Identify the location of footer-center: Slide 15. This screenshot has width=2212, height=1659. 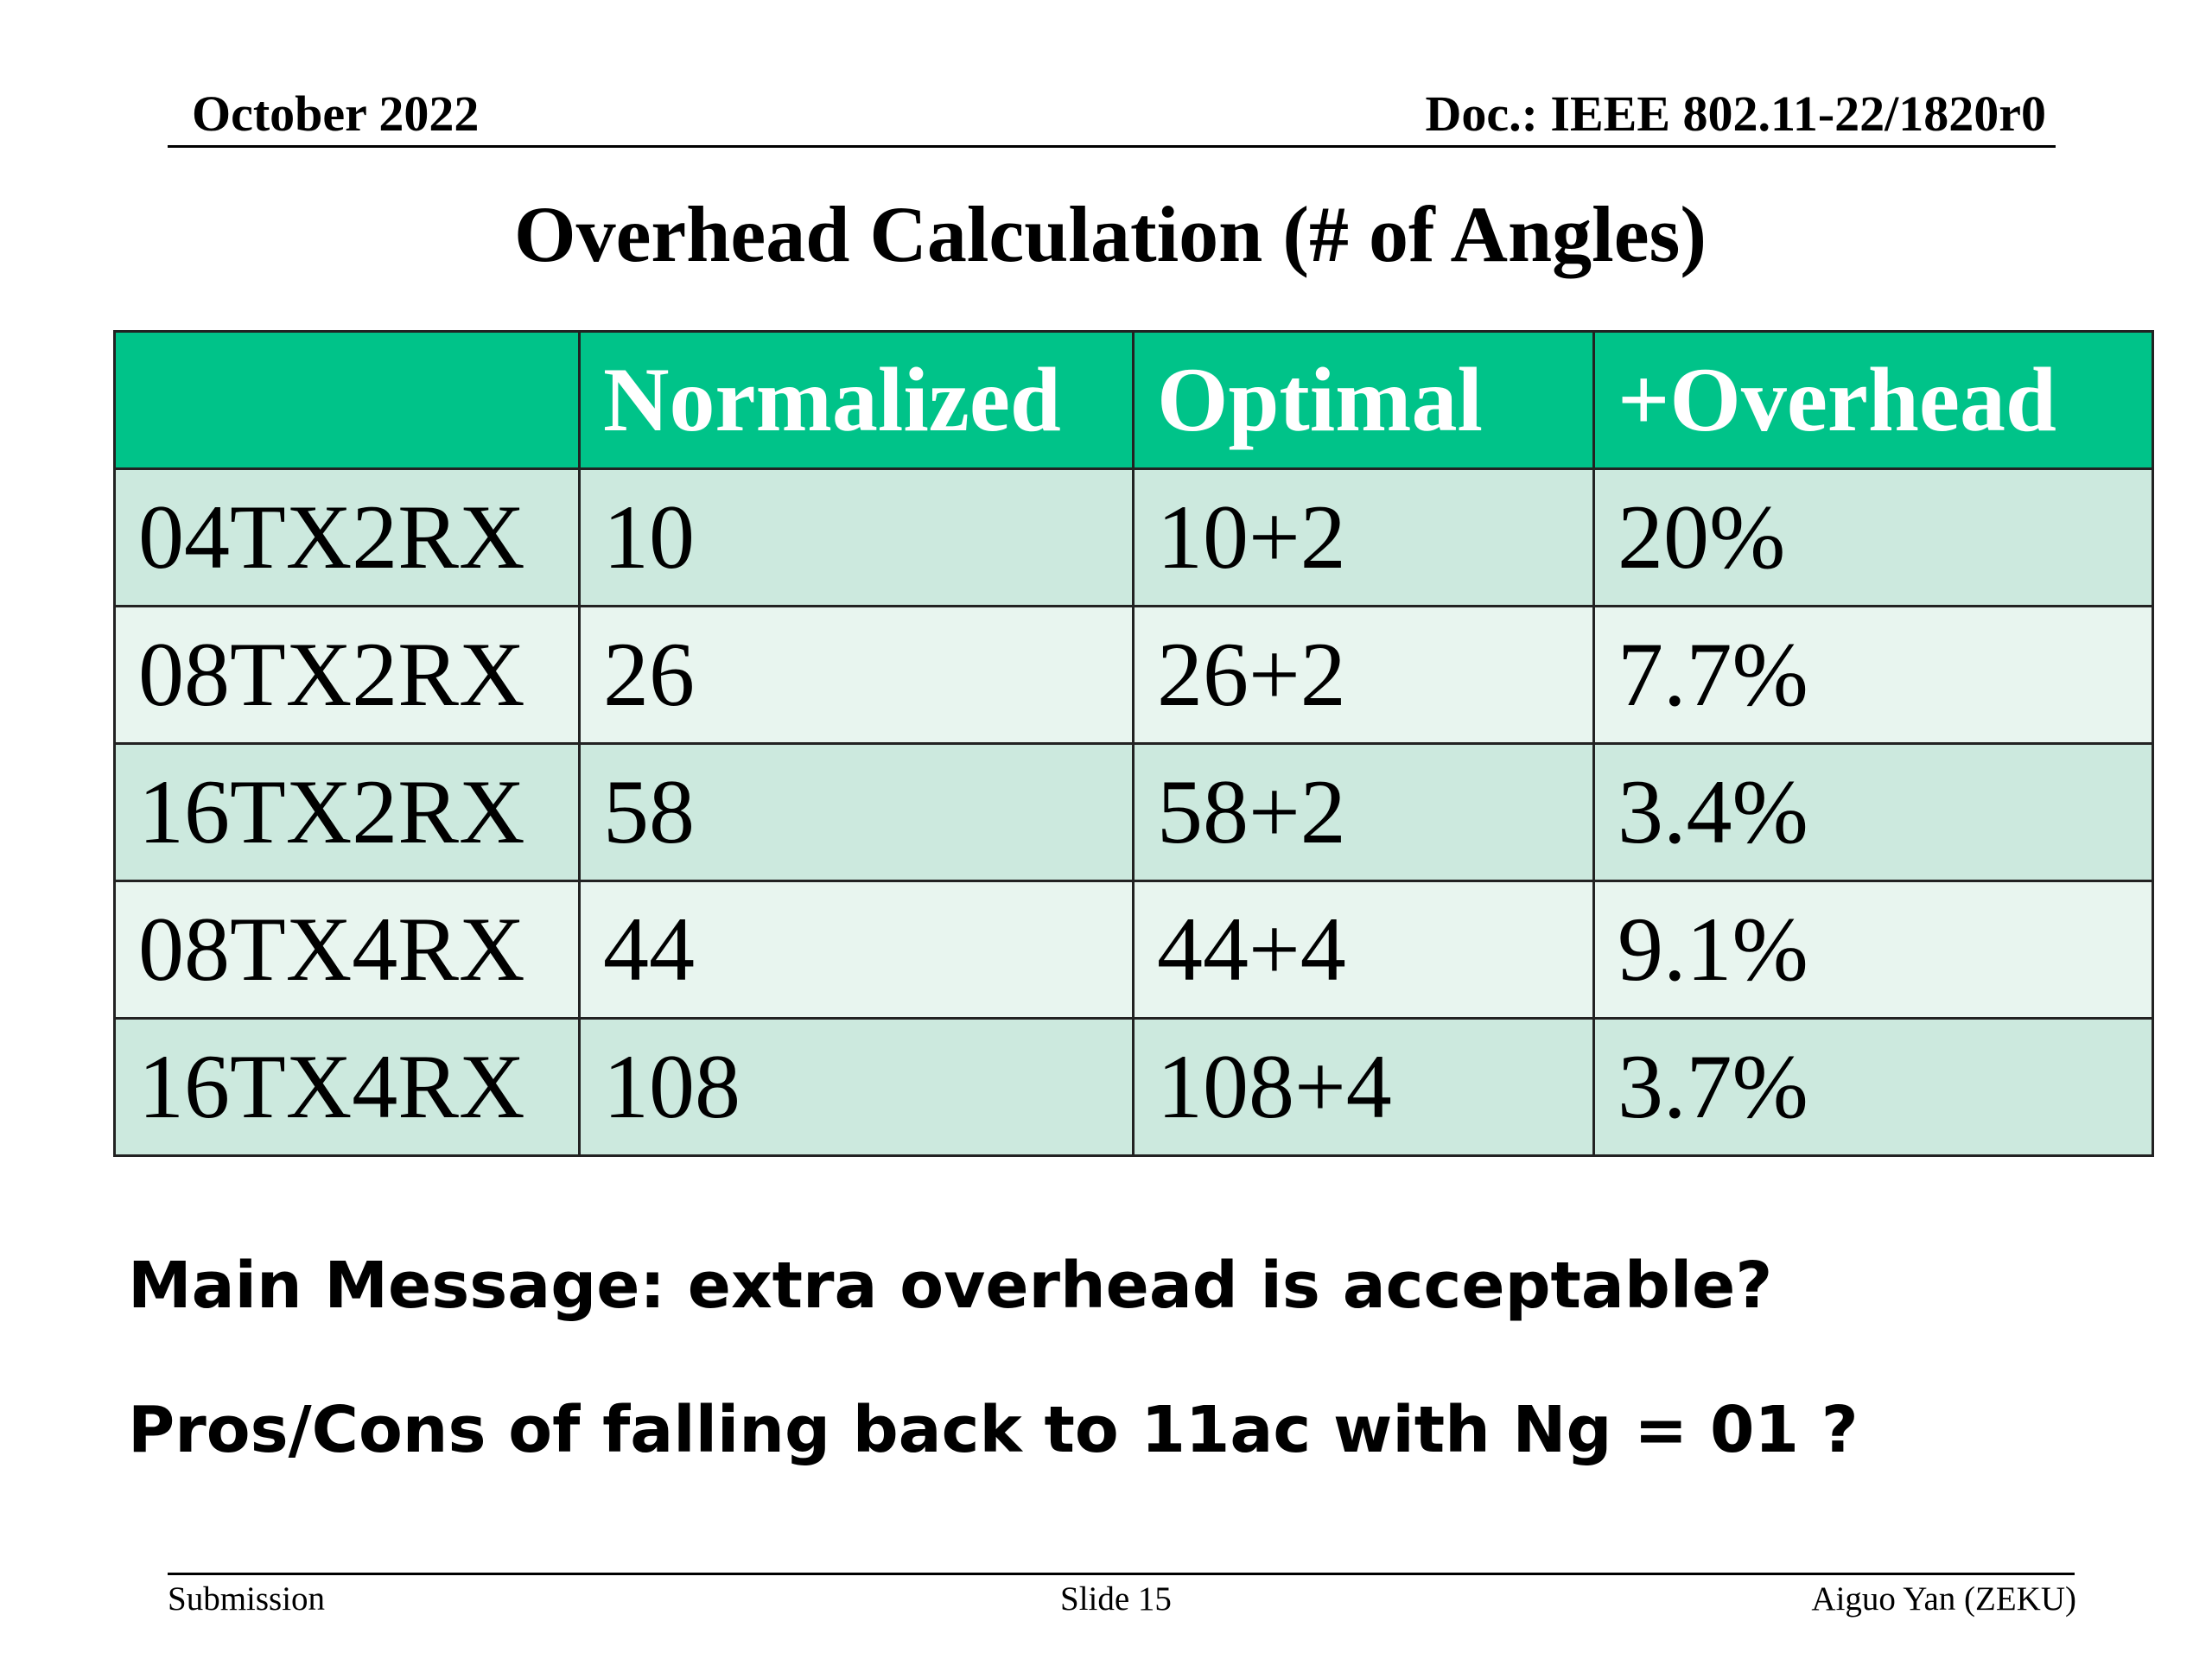
(1116, 1599).